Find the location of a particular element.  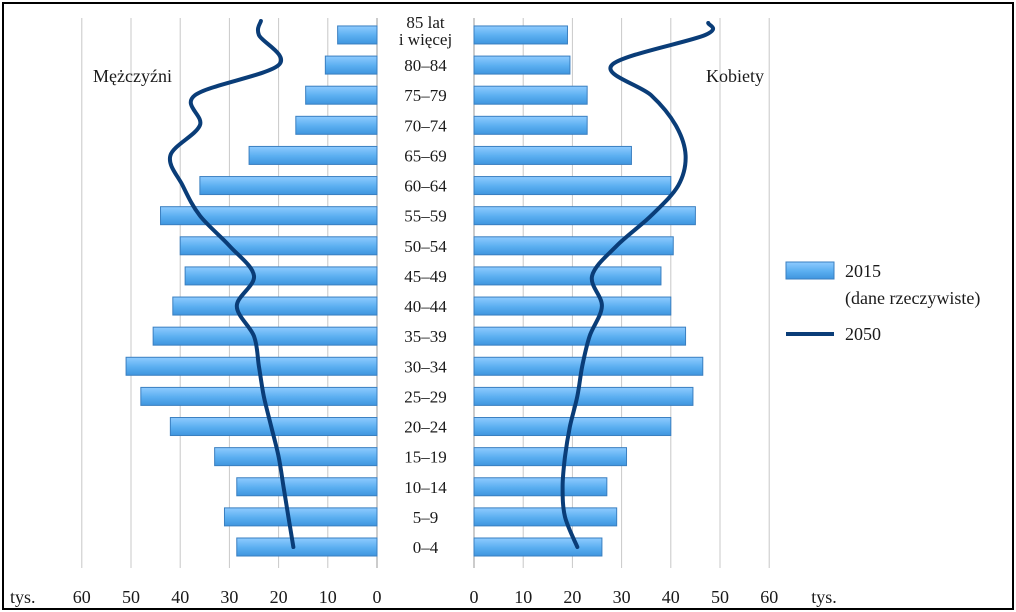

age-label-15-19: 15–19 is located at coordinates (425, 457).